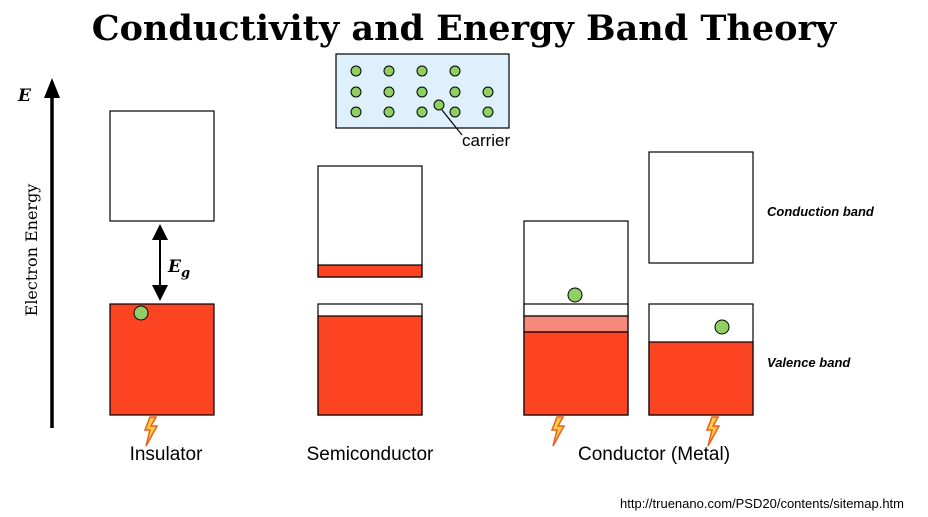 The width and height of the screenshot is (928, 517). Describe the element at coordinates (465, 28) in the screenshot. I see `page-title: Conductivity and Energy Band Theory` at that location.